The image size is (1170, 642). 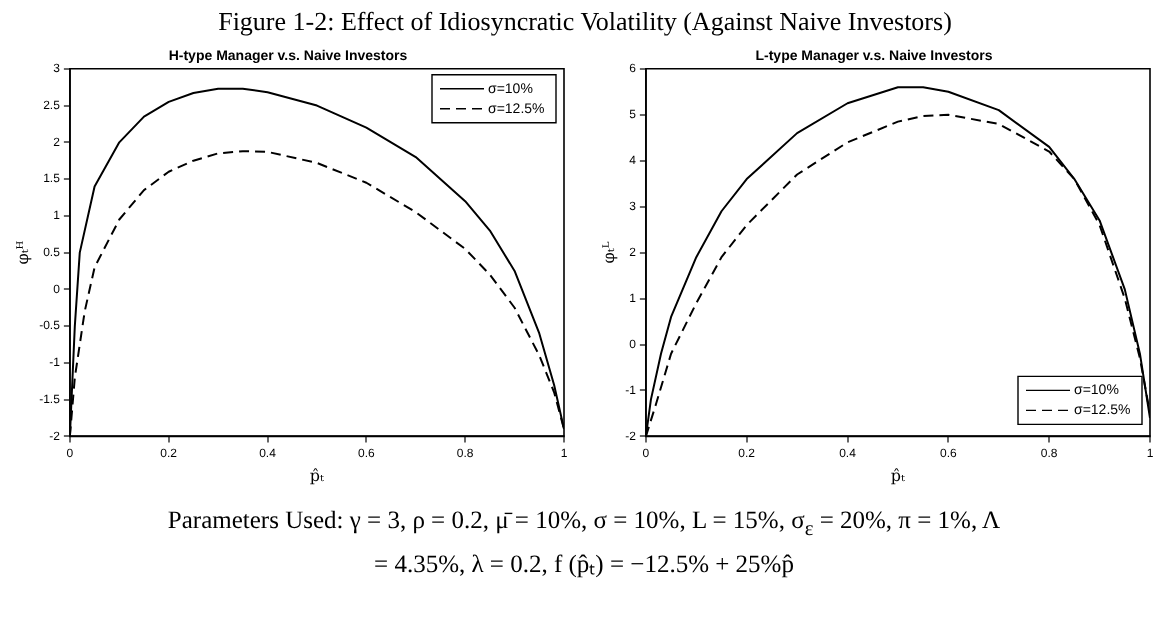 I want to click on y-axis-title: φₜᴸ, so click(x=608, y=252).